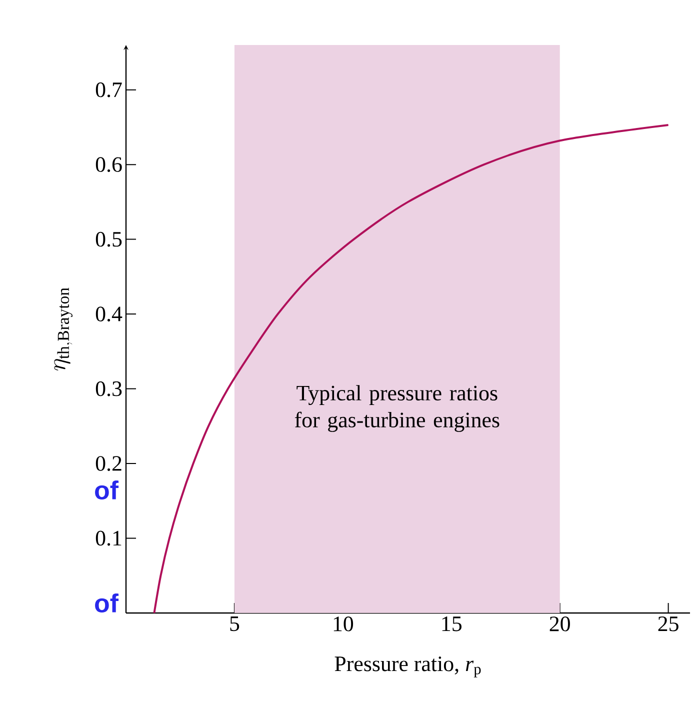 This screenshot has height=708, width=696. Describe the element at coordinates (407, 667) in the screenshot. I see `x-axis-title: Pressure ratio, r$_{p}$` at that location.